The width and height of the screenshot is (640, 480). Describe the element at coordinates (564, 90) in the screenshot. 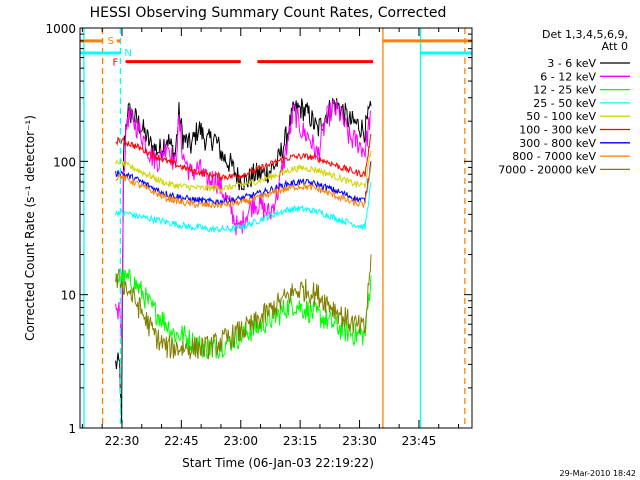

I see `legend-entry-label: 12 - 25 keV` at that location.